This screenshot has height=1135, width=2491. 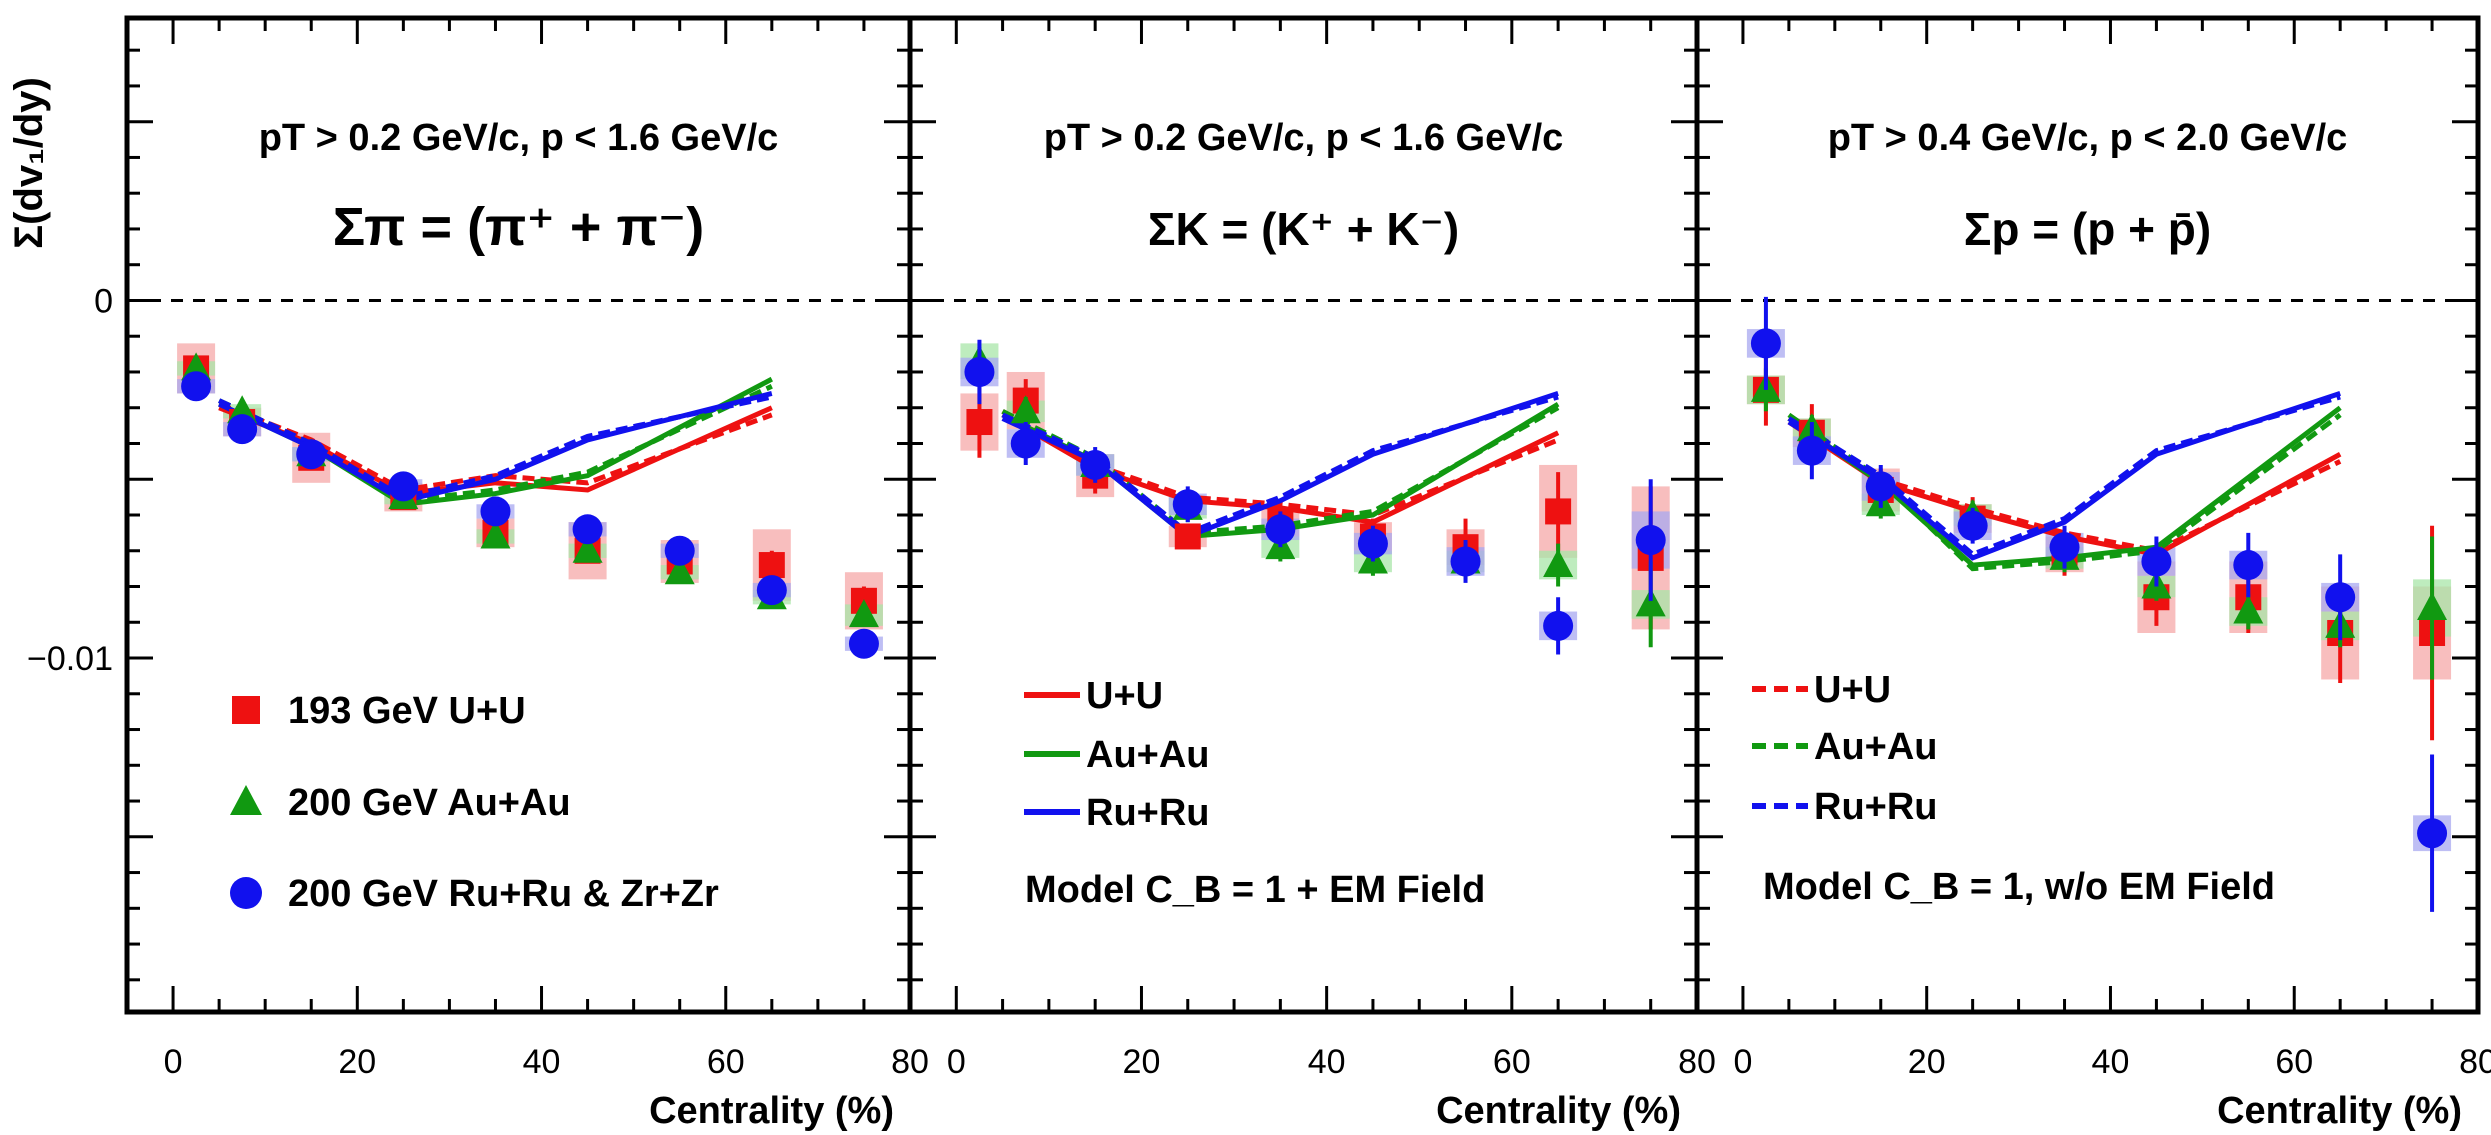 I want to click on species-label: ΣK = (K⁺ + K⁻), so click(x=1303, y=229).